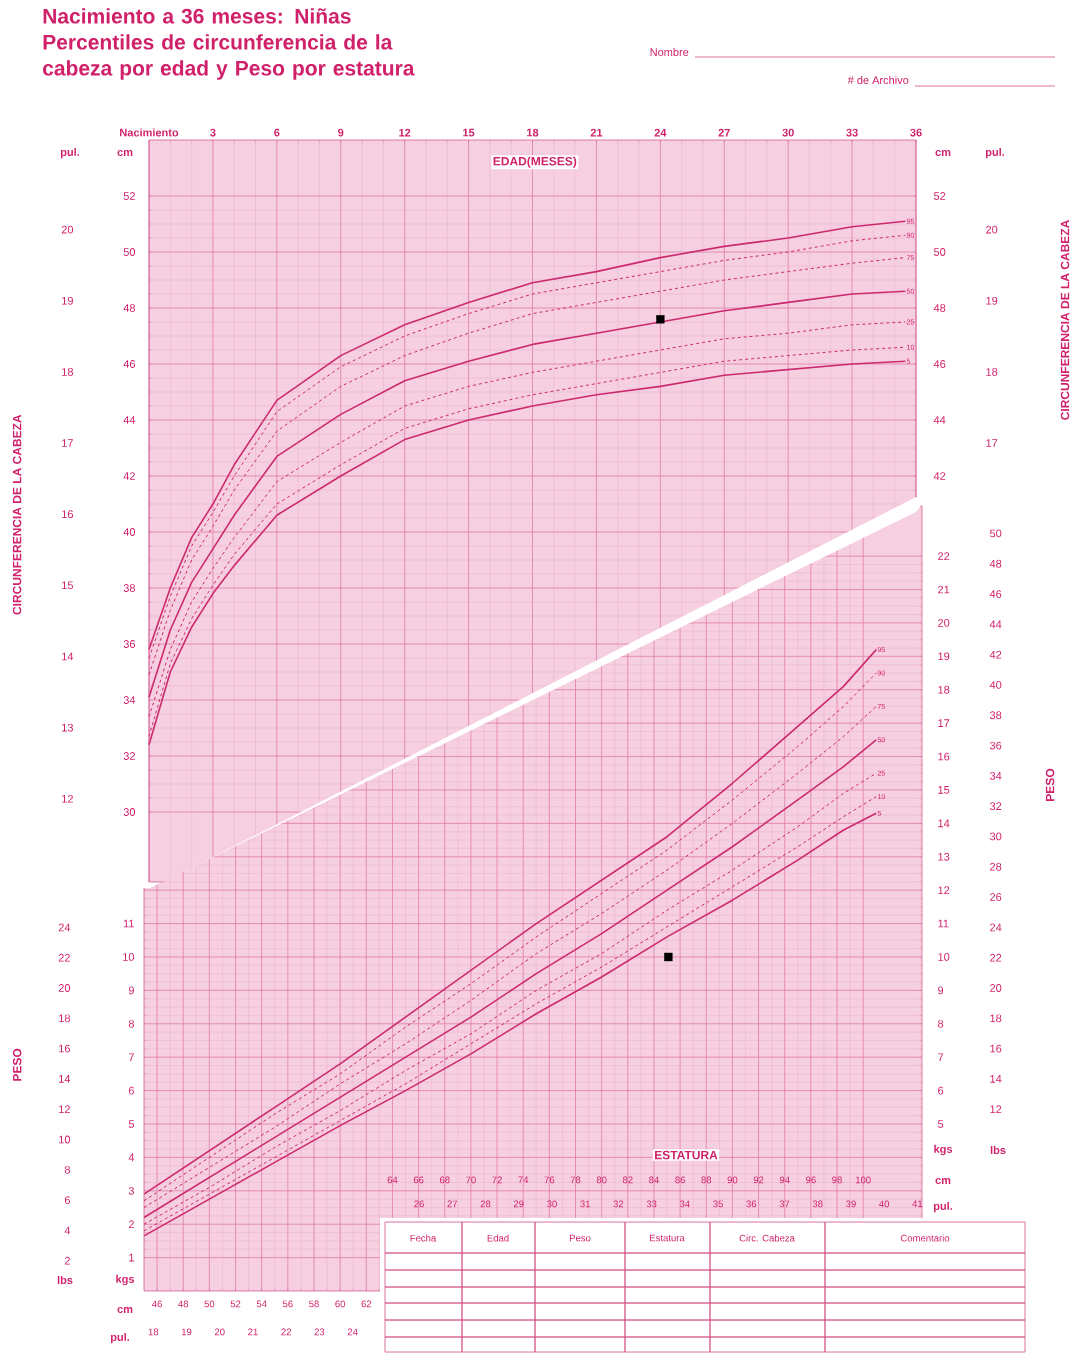  I want to click on x2-tick-label: 37, so click(784, 1204).